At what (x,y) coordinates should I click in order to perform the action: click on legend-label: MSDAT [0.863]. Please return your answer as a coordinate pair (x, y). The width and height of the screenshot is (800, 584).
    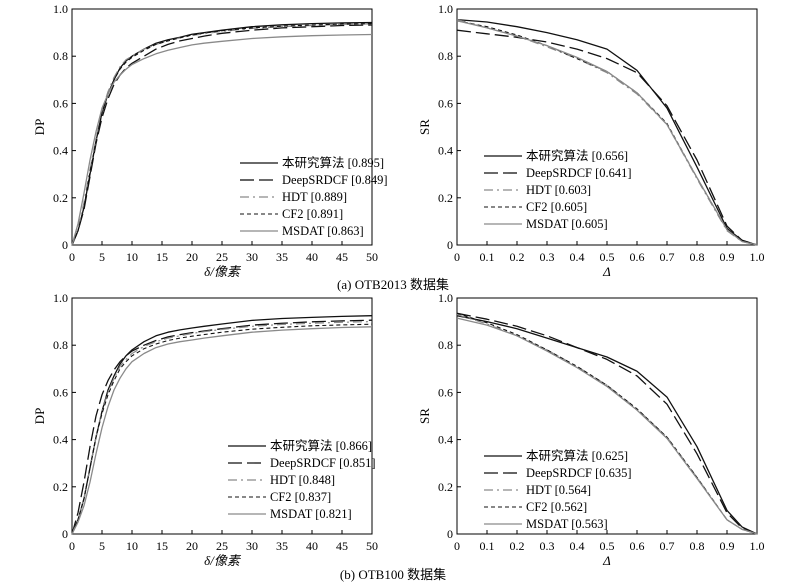
    Looking at the image, I should click on (323, 231).